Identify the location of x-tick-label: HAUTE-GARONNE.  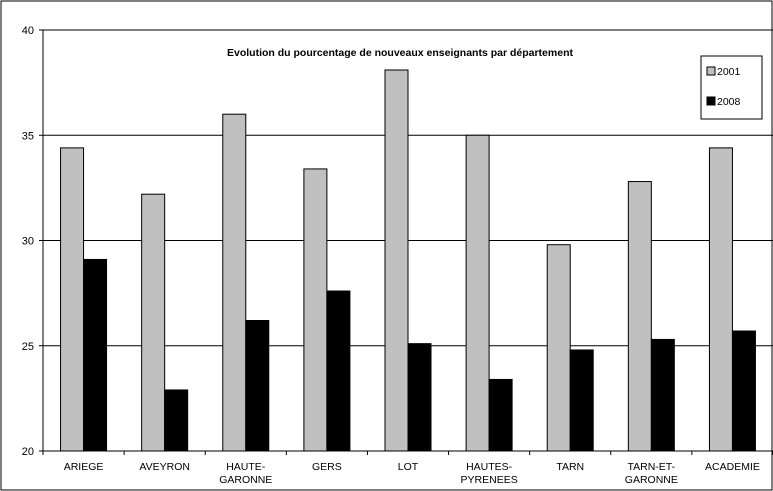
(245, 473).